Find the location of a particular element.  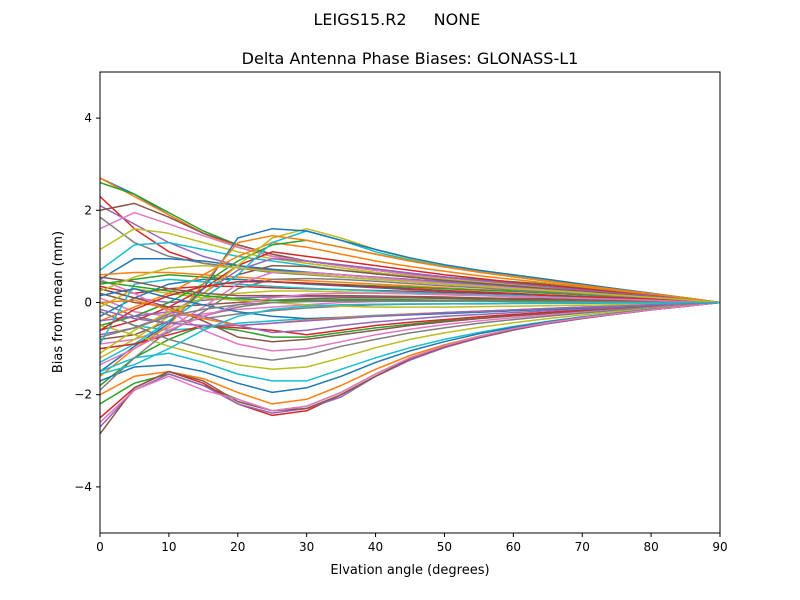

series-line-s60 is located at coordinates (410, 338).